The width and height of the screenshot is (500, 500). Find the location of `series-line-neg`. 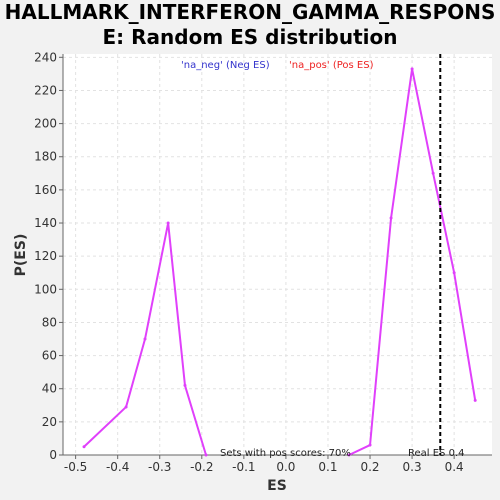

series-line-neg is located at coordinates (145, 339).